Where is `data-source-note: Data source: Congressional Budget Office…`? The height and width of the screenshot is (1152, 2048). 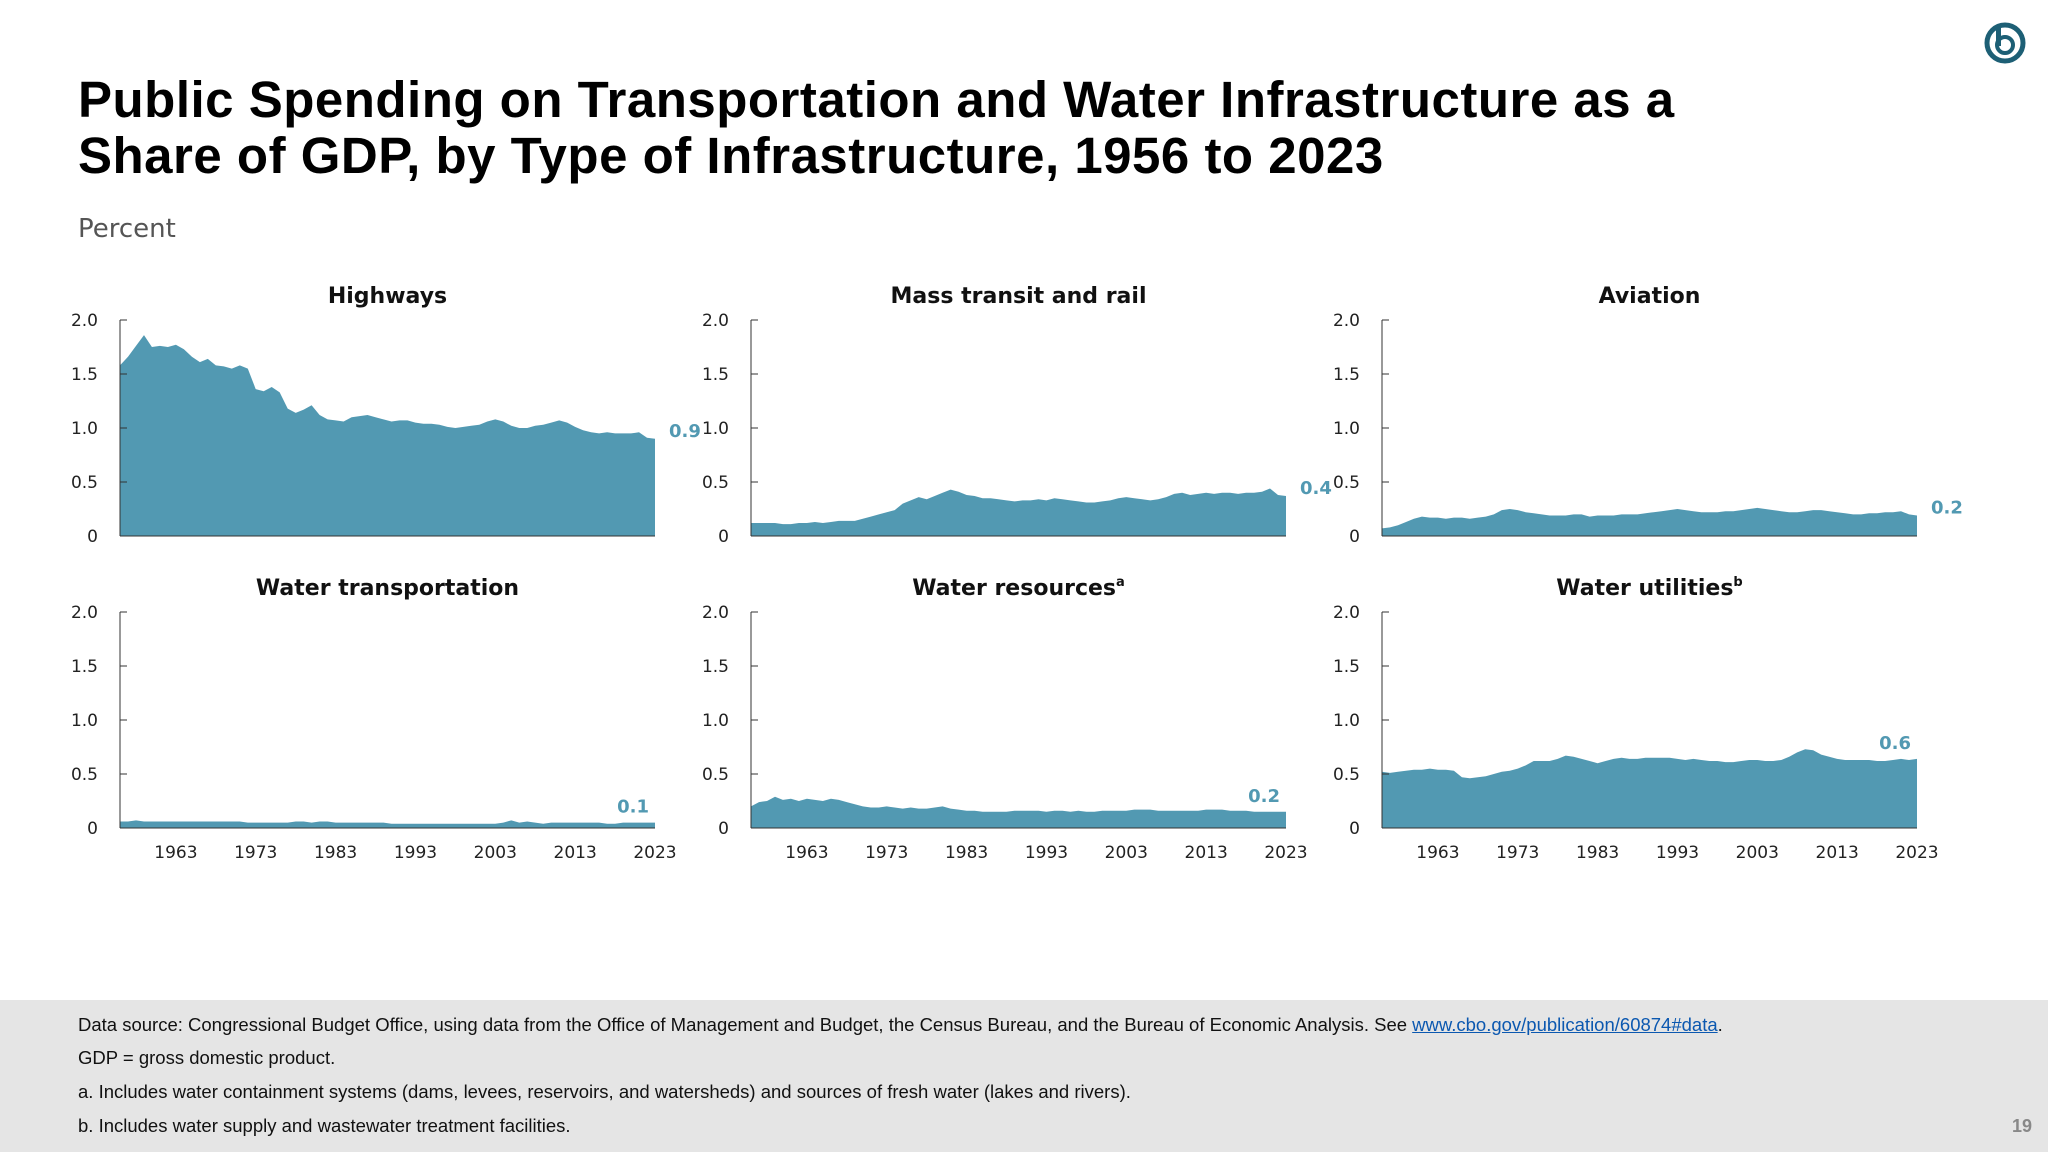 data-source-note: Data source: Congressional Budget Office… is located at coordinates (900, 1025).